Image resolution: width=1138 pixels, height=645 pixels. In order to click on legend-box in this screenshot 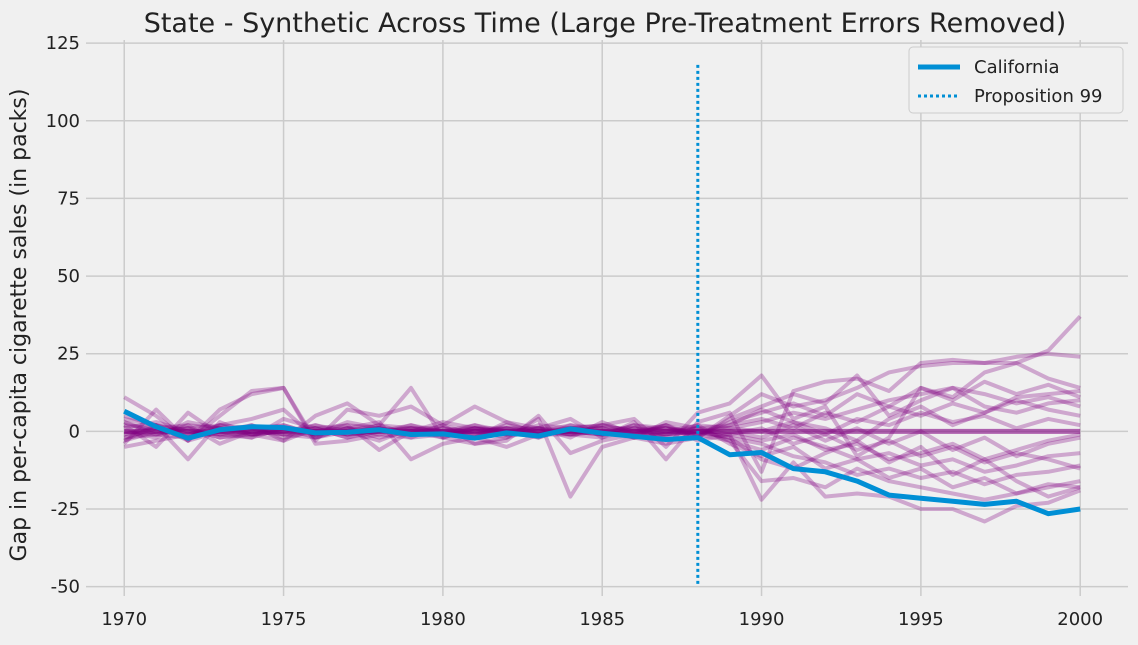, I will do `click(1016, 80)`.